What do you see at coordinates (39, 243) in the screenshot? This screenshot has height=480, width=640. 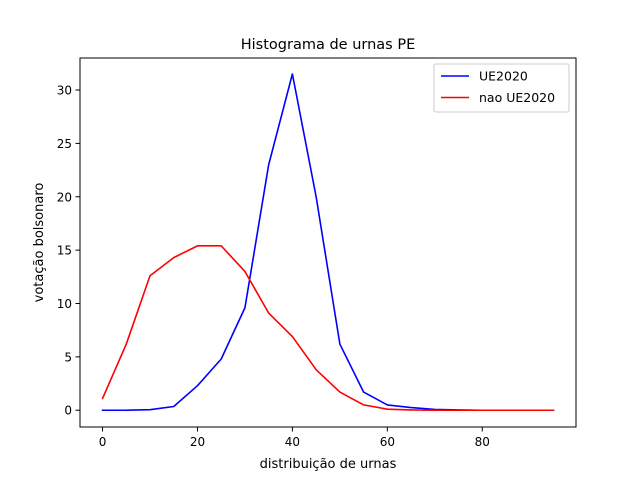 I see `y-axis-label: votação bolsonaro` at bounding box center [39, 243].